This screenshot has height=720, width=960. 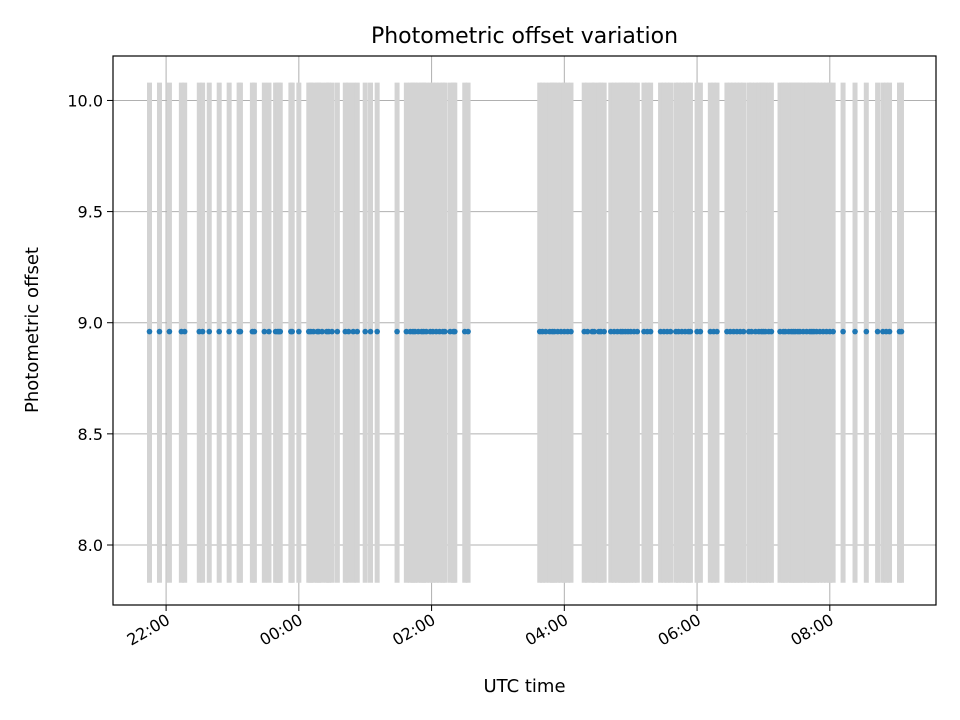 What do you see at coordinates (32, 330) in the screenshot?
I see `y-axis-label: Photometric offset` at bounding box center [32, 330].